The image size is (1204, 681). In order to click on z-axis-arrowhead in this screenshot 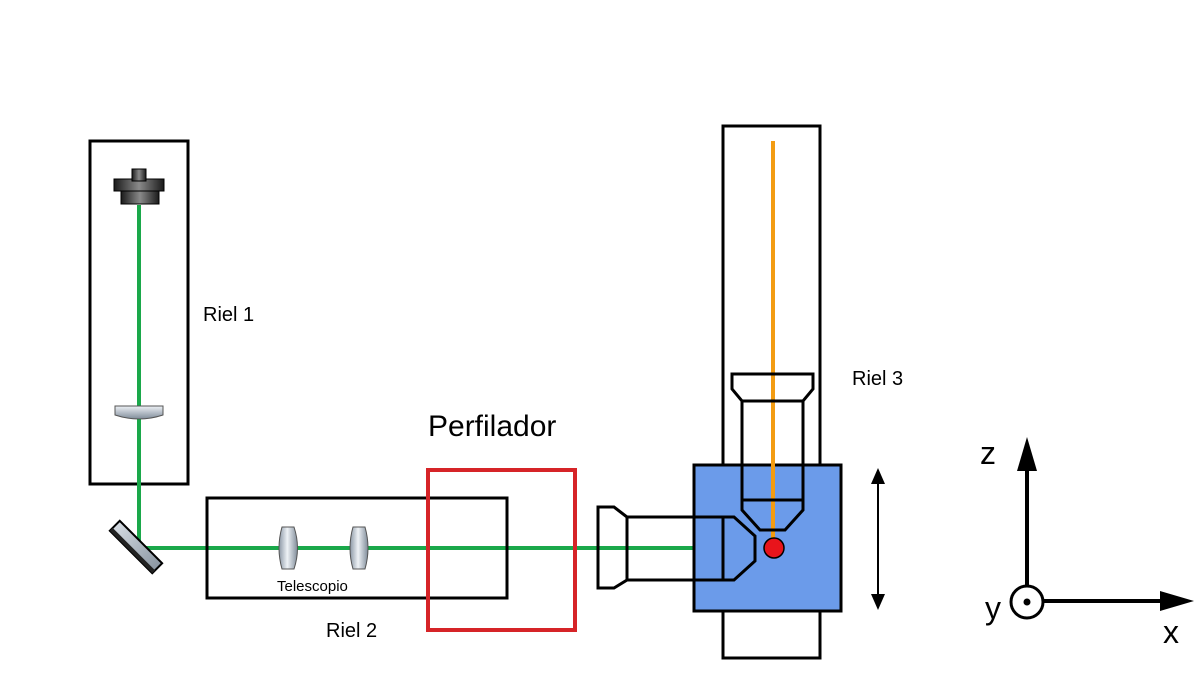, I will do `click(1027, 454)`.